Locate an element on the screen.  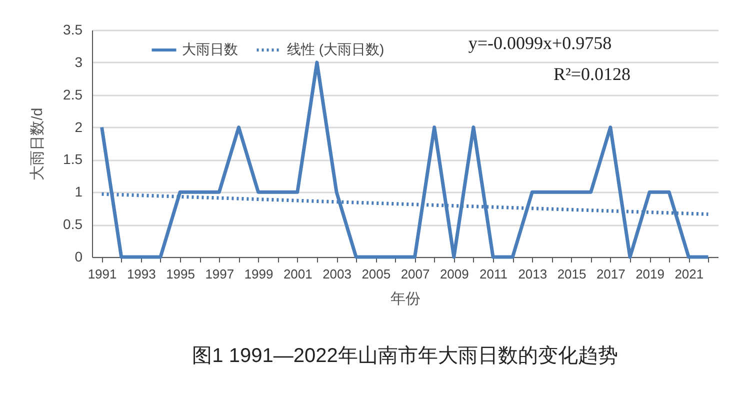
x-tick-label: 2021 is located at coordinates (689, 274).